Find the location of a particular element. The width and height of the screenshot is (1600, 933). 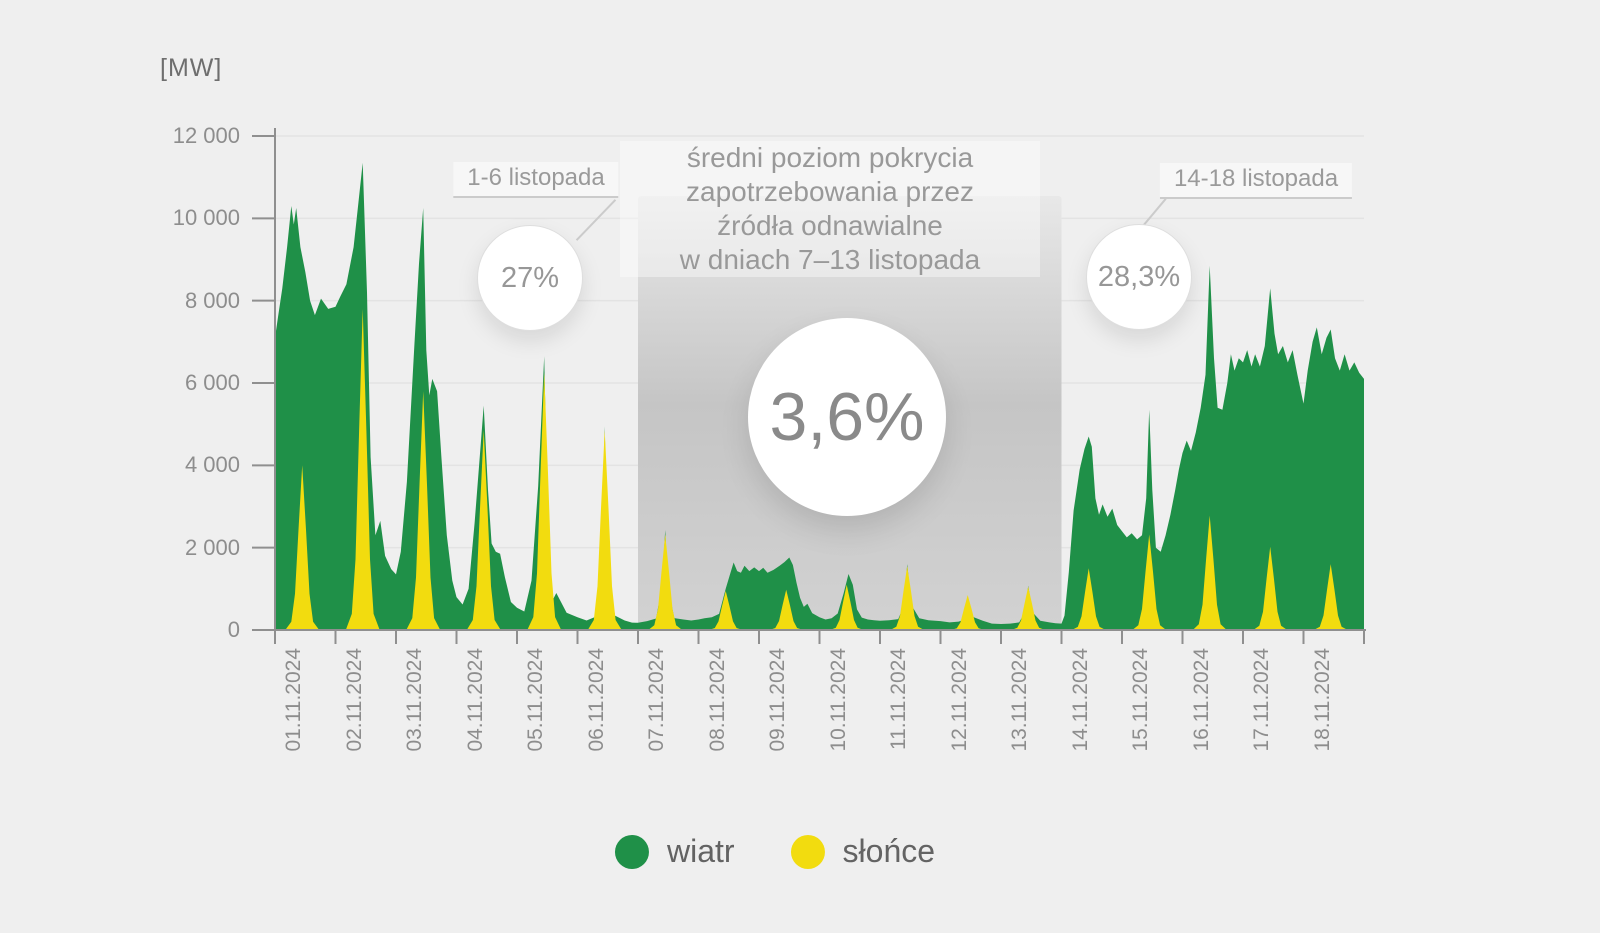

right-callout-value: 28,3% is located at coordinates (1139, 276).